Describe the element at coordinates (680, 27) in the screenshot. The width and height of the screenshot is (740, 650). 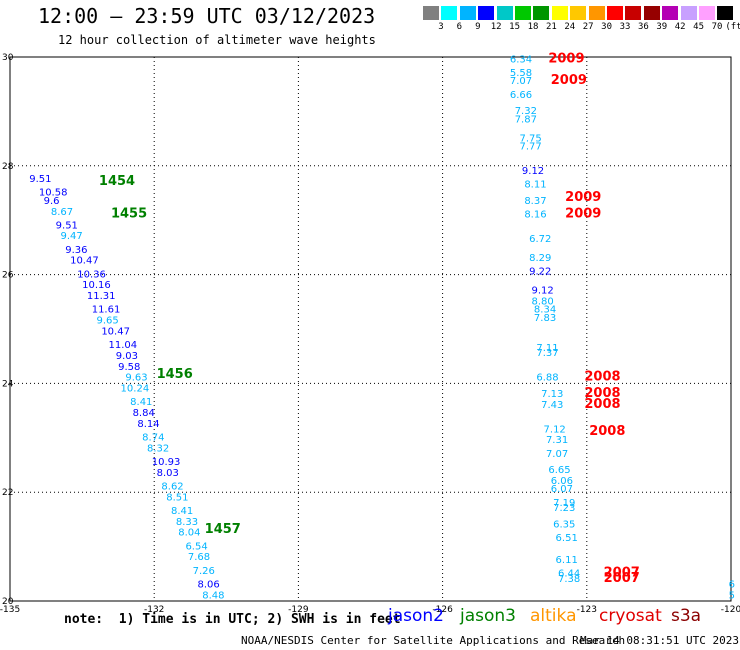
I see `legend-label: 42` at that location.